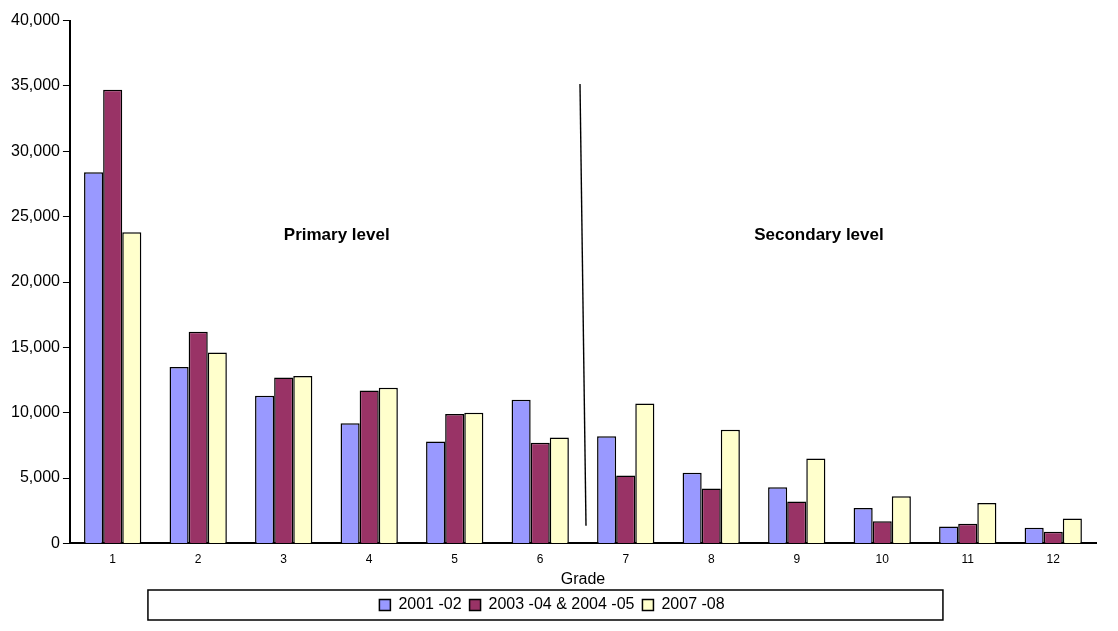  What do you see at coordinates (583, 578) in the screenshot?
I see `x-axis-title: Grade` at bounding box center [583, 578].